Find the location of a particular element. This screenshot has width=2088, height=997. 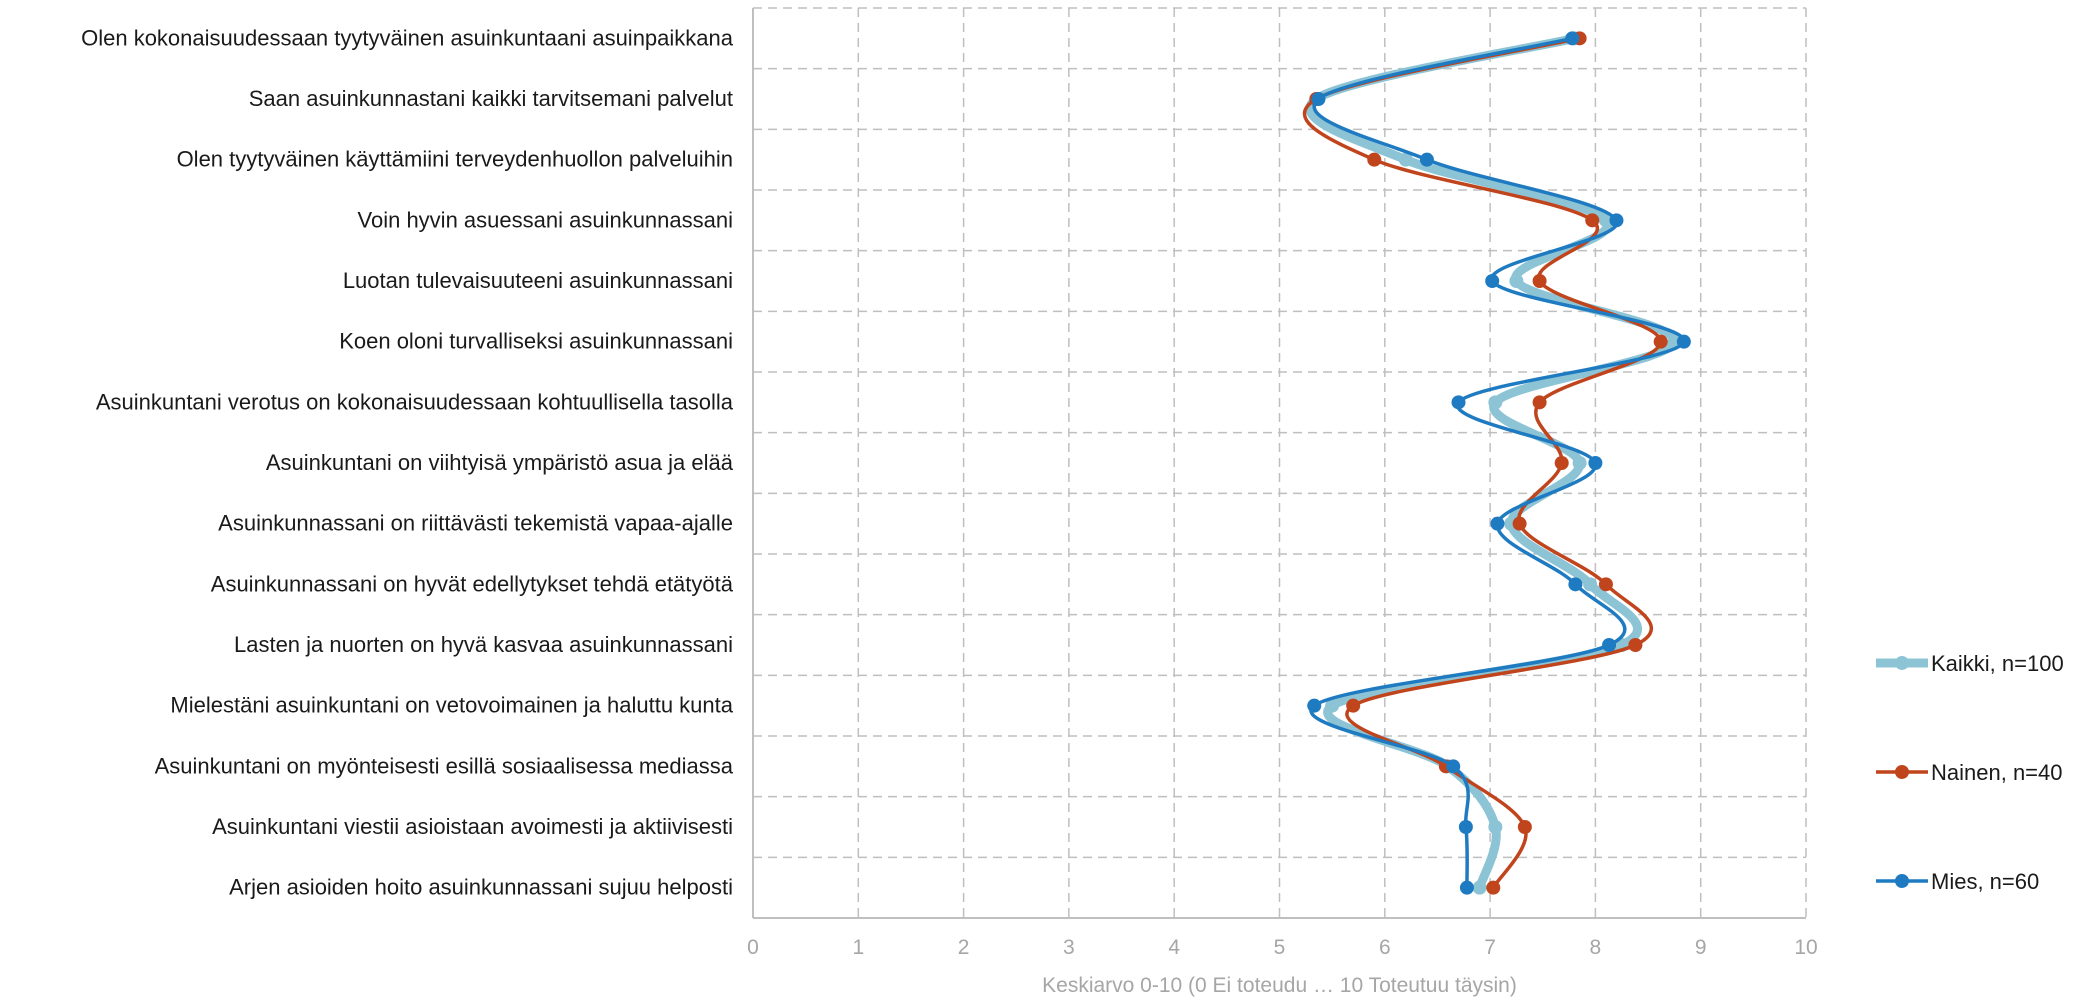

legend-label: Kaikki, n=100 is located at coordinates (1997, 663).